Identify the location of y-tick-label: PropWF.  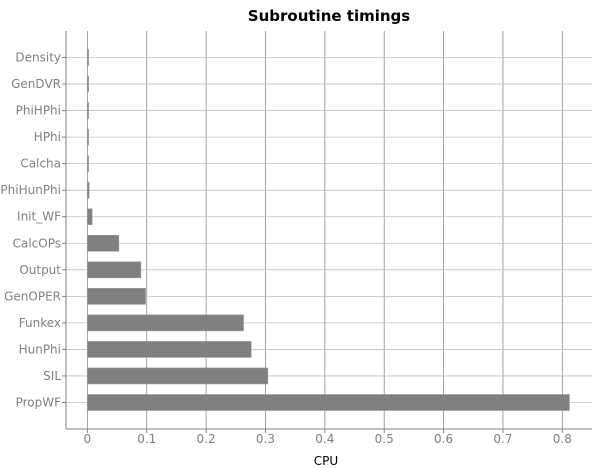
(39, 403).